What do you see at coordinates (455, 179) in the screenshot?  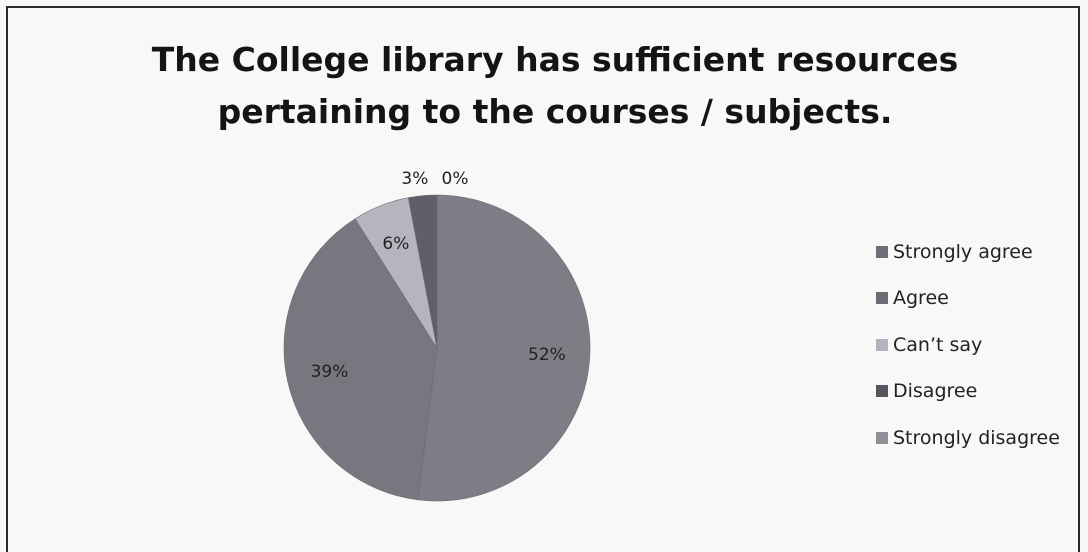 I see `pie-data-label-strongly-disagree: 0%` at bounding box center [455, 179].